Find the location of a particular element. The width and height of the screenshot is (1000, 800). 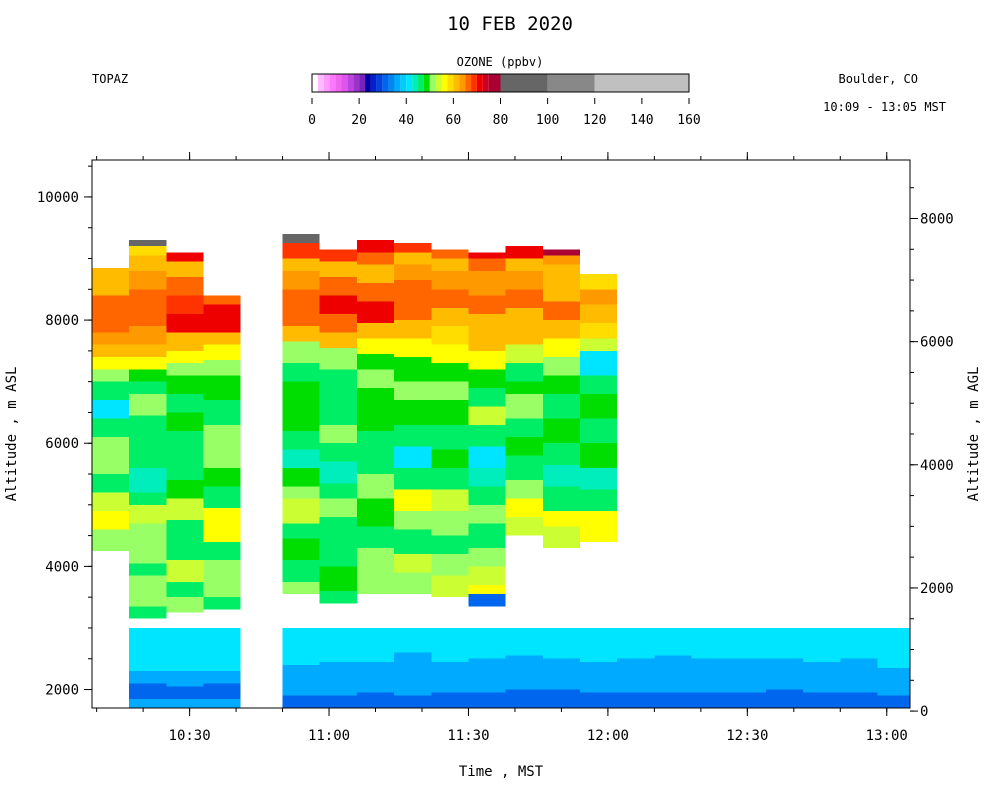

y-tick-label-left: 10000 is located at coordinates (58, 198).